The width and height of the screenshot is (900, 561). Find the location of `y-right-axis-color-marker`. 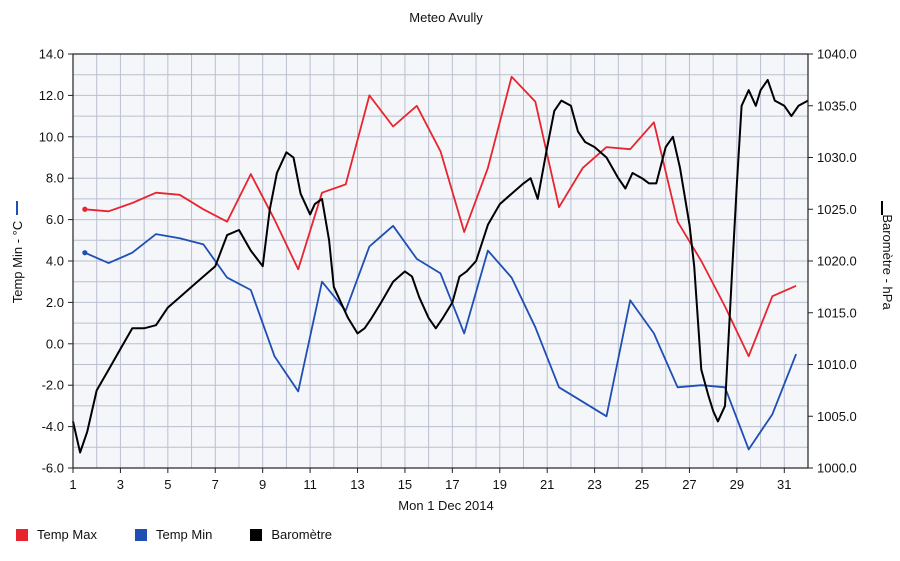

y-right-axis-color-marker is located at coordinates (882, 208).